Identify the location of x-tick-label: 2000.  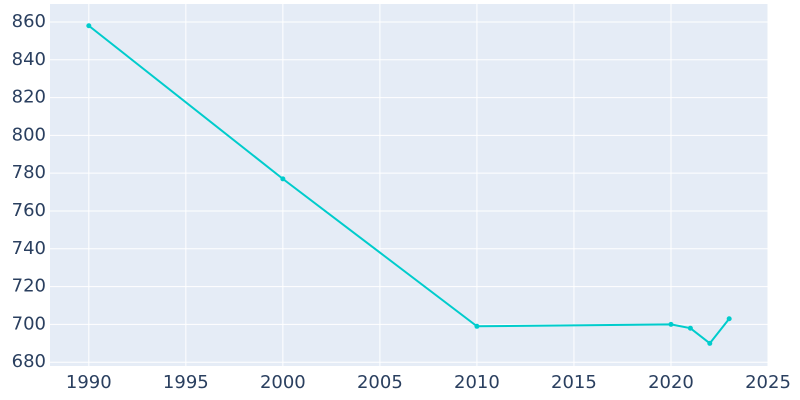
(283, 382).